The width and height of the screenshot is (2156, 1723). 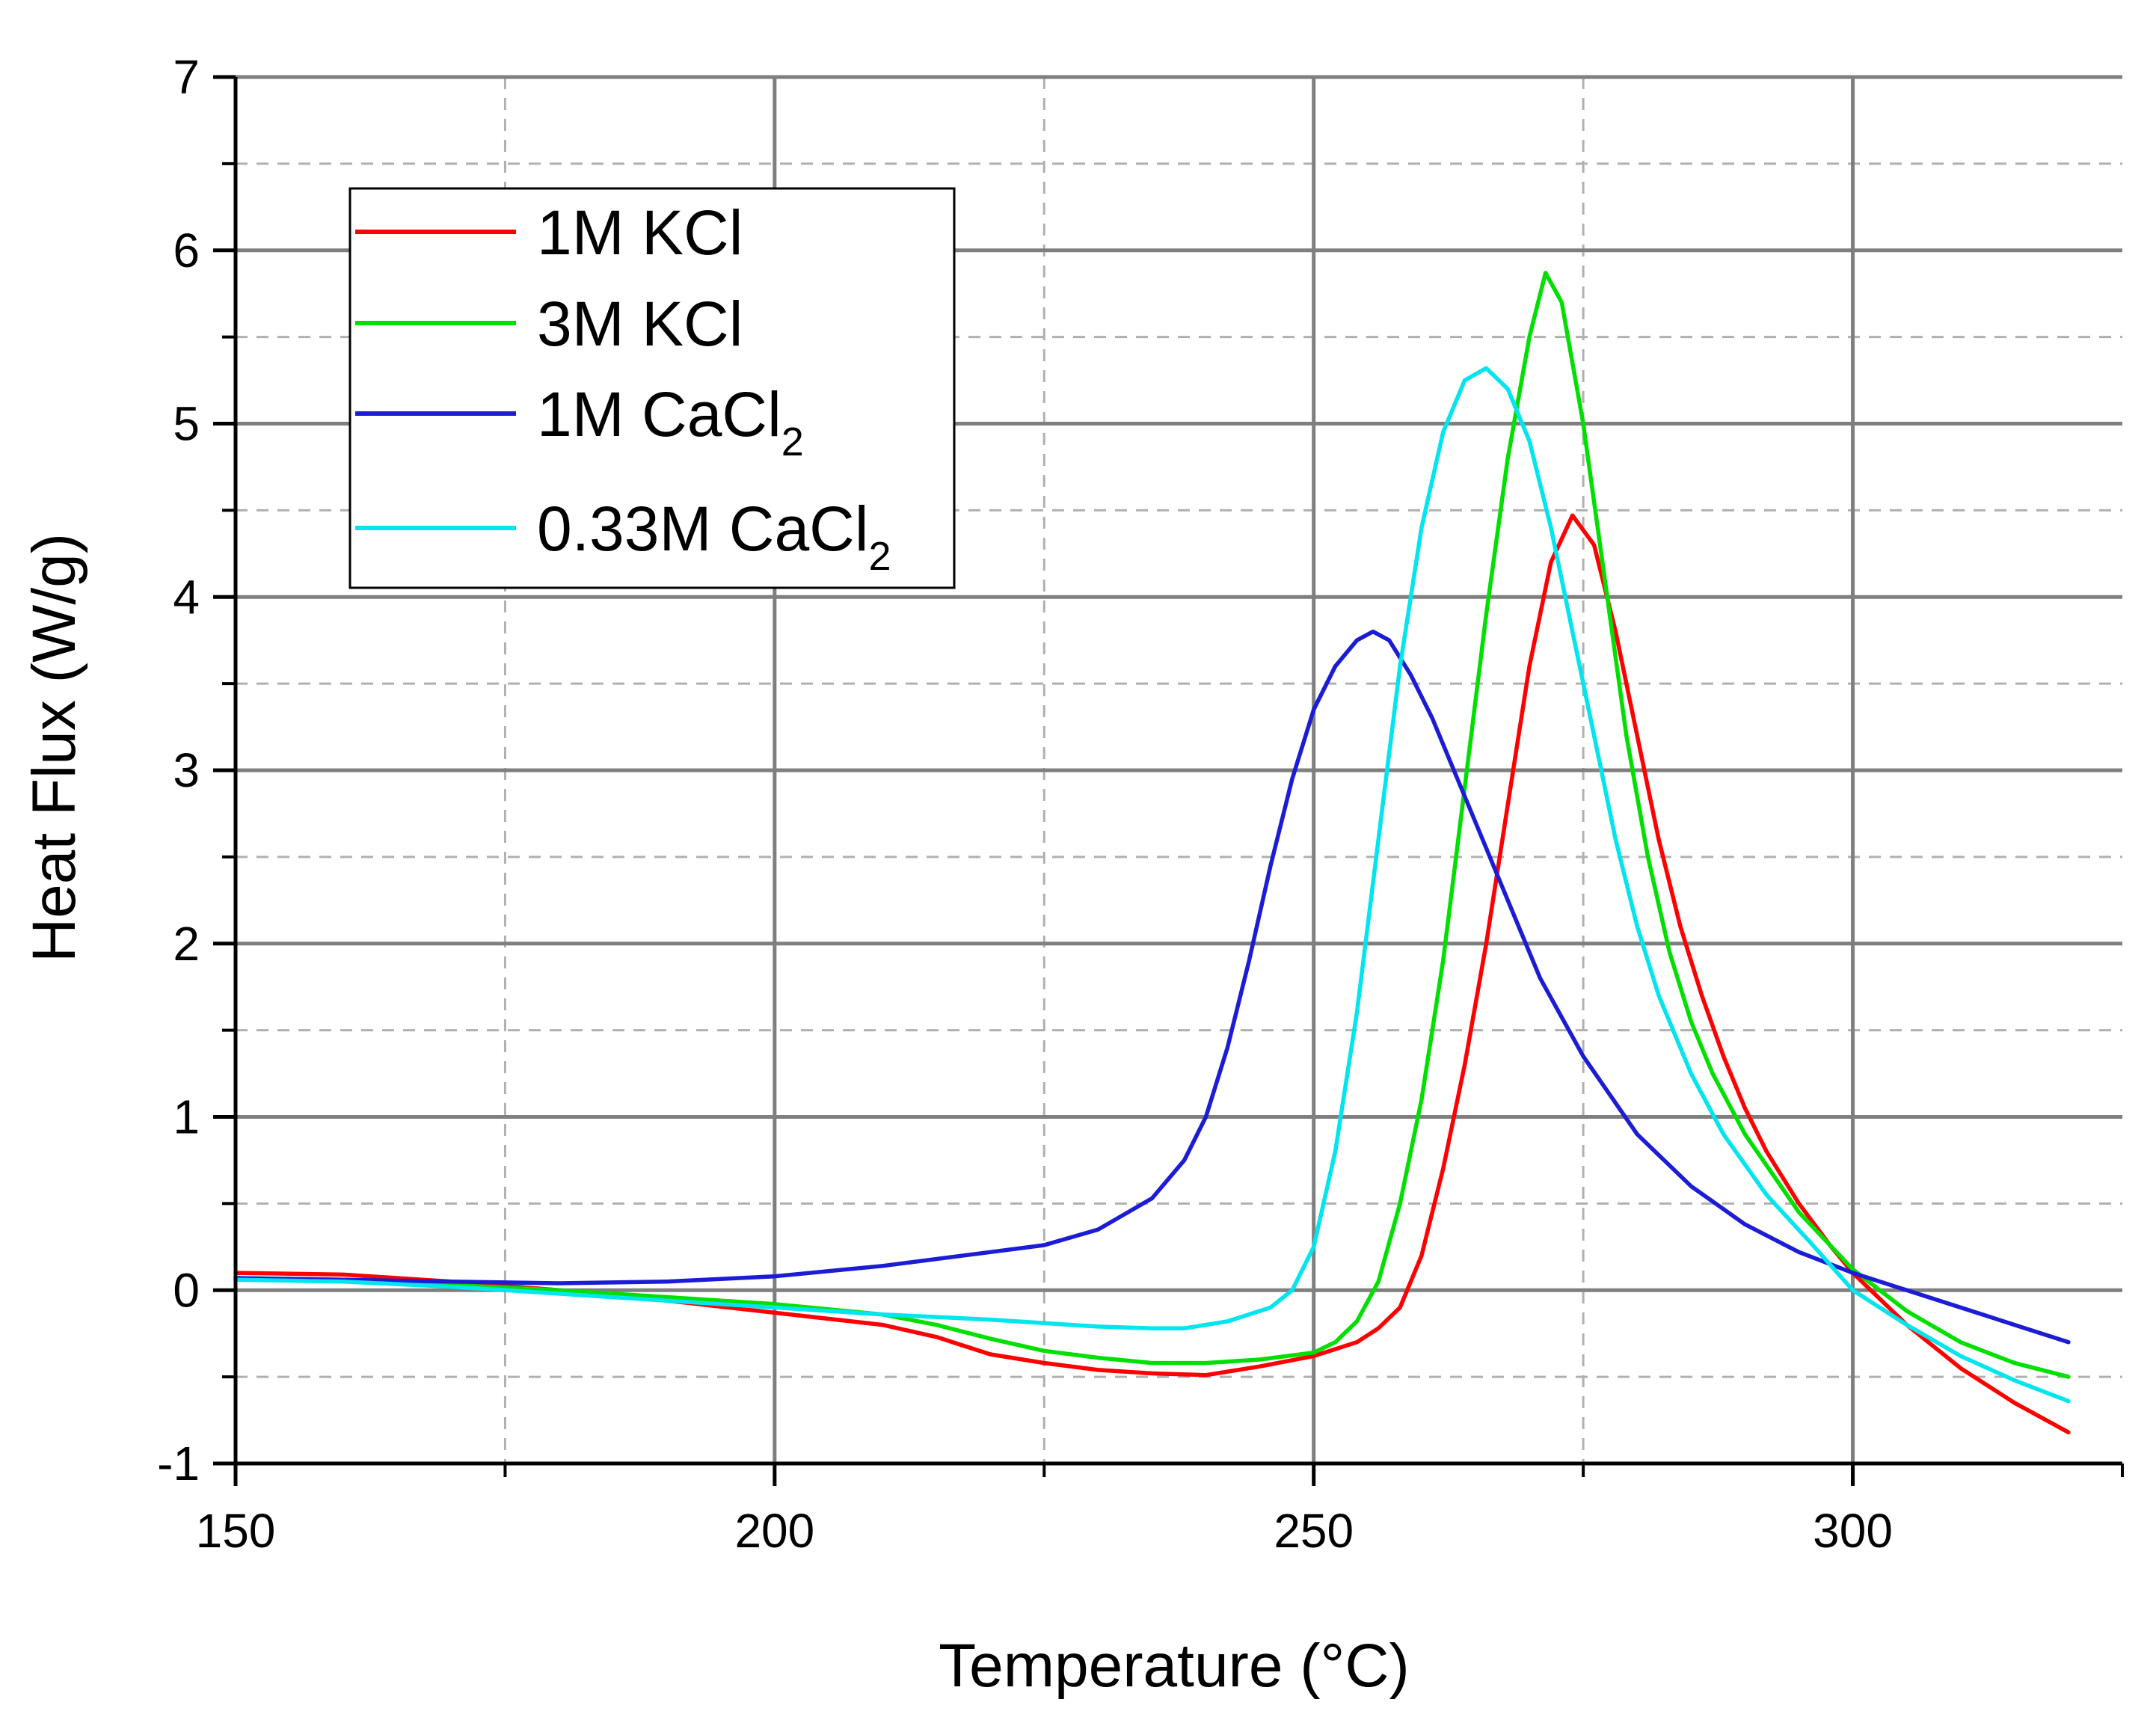 I want to click on legend-box, so click(x=652, y=388).